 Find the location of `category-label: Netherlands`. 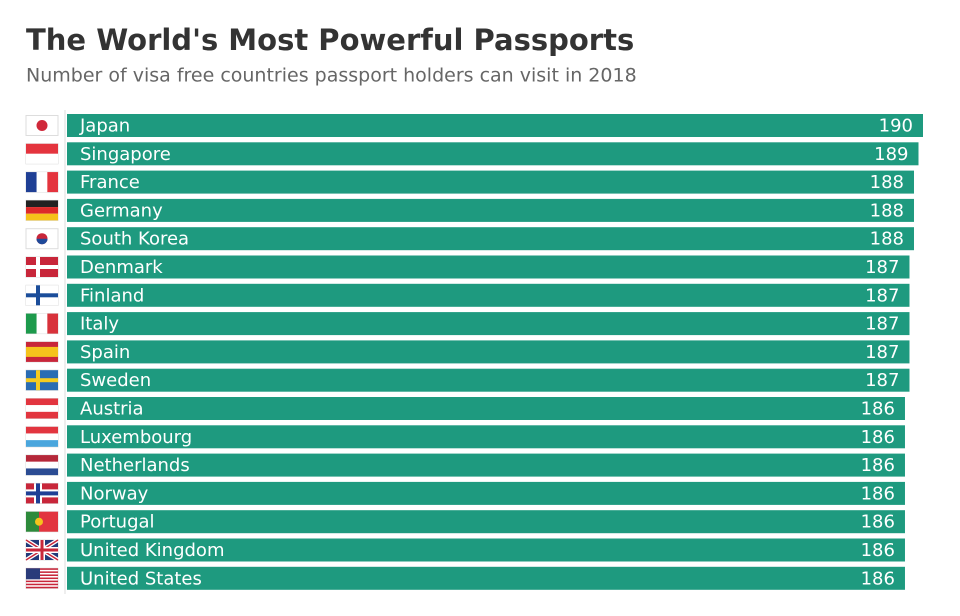

category-label: Netherlands is located at coordinates (135, 465).